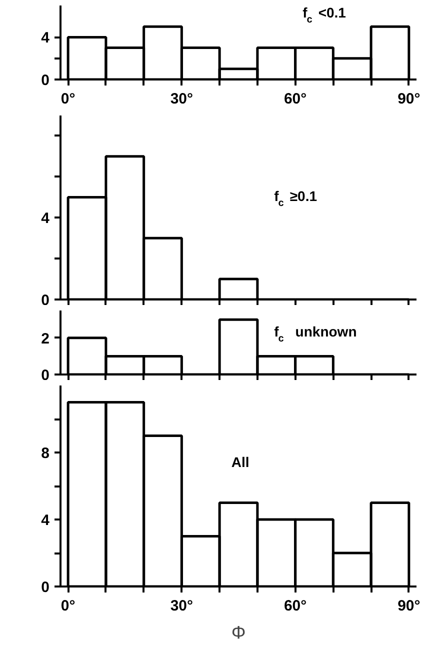 This screenshot has height=650, width=441. Describe the element at coordinates (240, 462) in the screenshot. I see `text: All` at that location.